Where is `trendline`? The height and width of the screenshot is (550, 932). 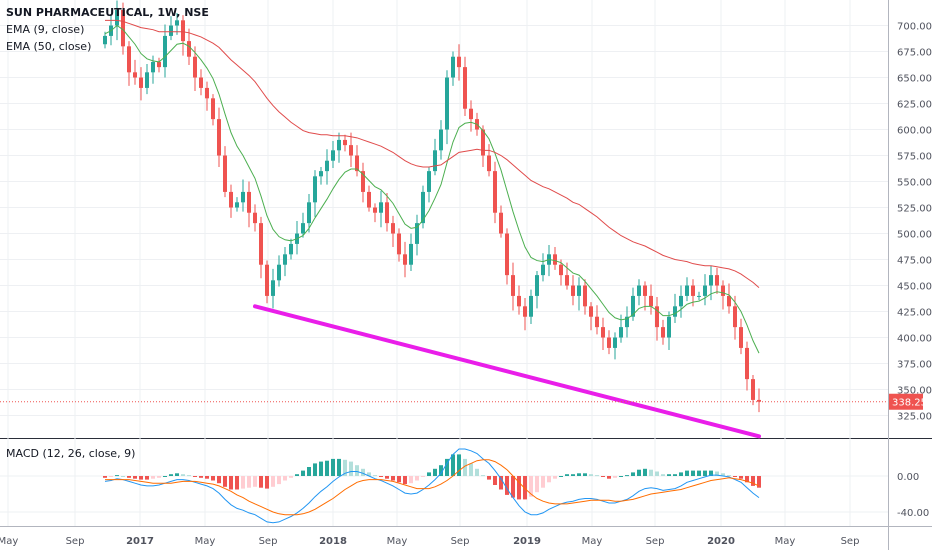
trendline is located at coordinates (507, 371).